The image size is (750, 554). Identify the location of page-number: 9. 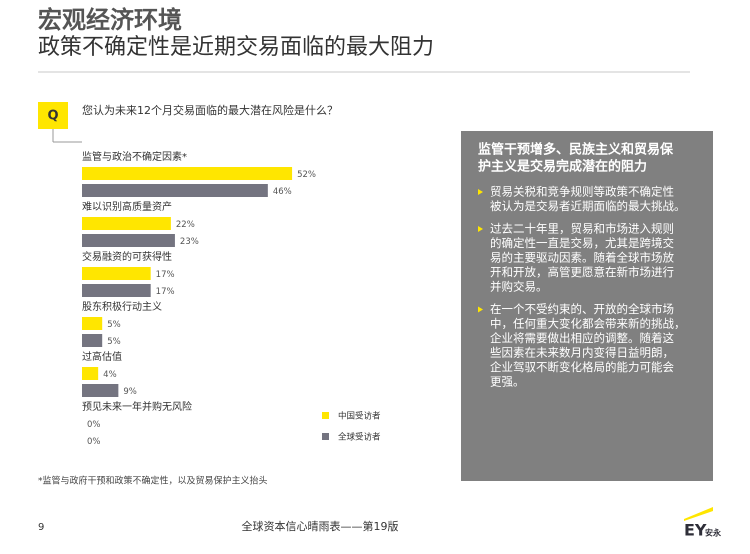
(41, 527).